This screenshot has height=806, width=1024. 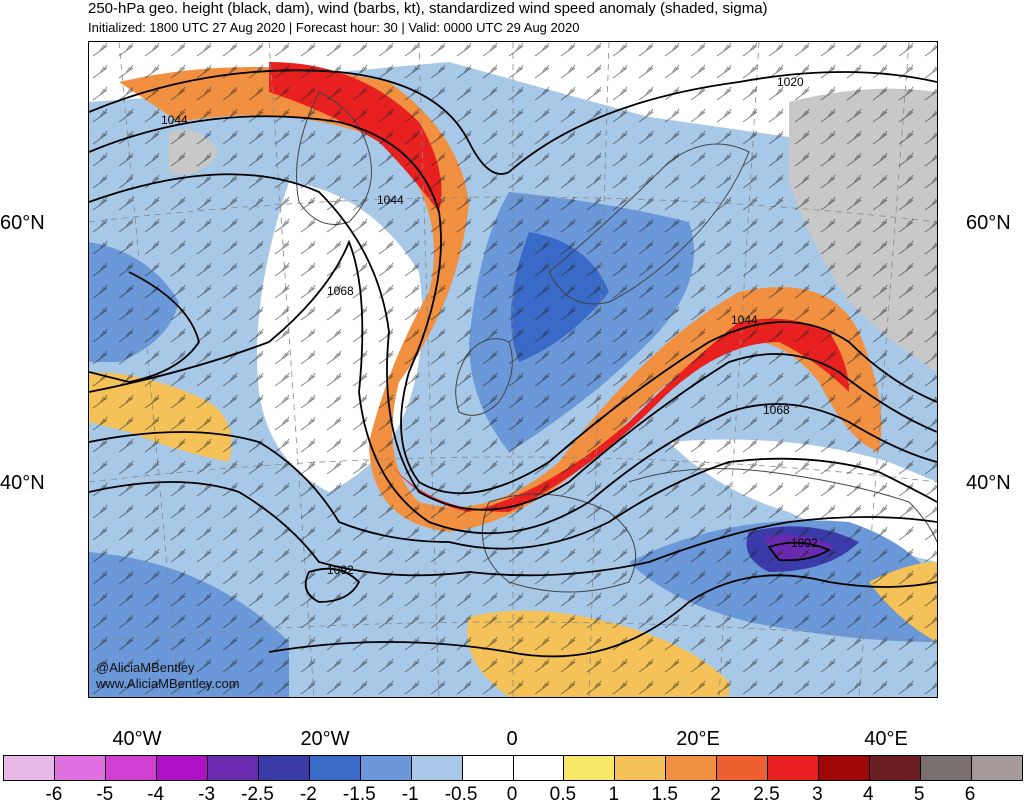 What do you see at coordinates (340, 570) in the screenshot?
I see `contour-label-8: 1092` at bounding box center [340, 570].